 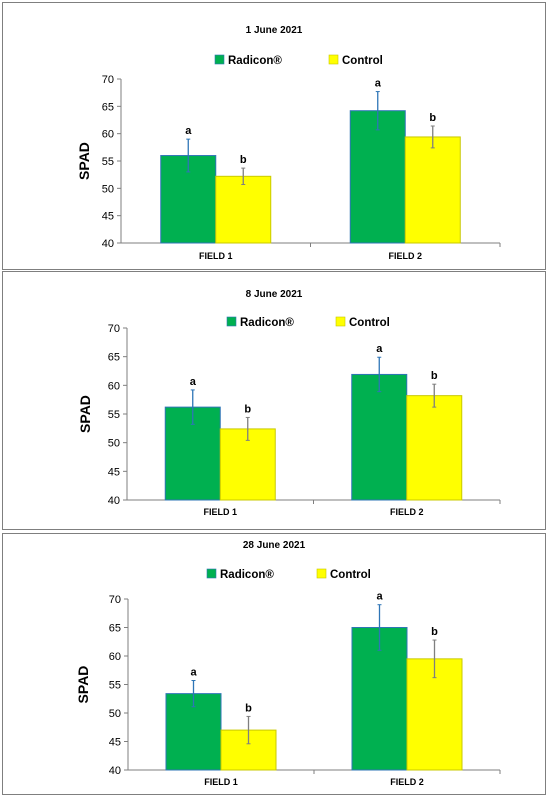 I want to click on chart-title: 28 June 2021, so click(x=274, y=545).